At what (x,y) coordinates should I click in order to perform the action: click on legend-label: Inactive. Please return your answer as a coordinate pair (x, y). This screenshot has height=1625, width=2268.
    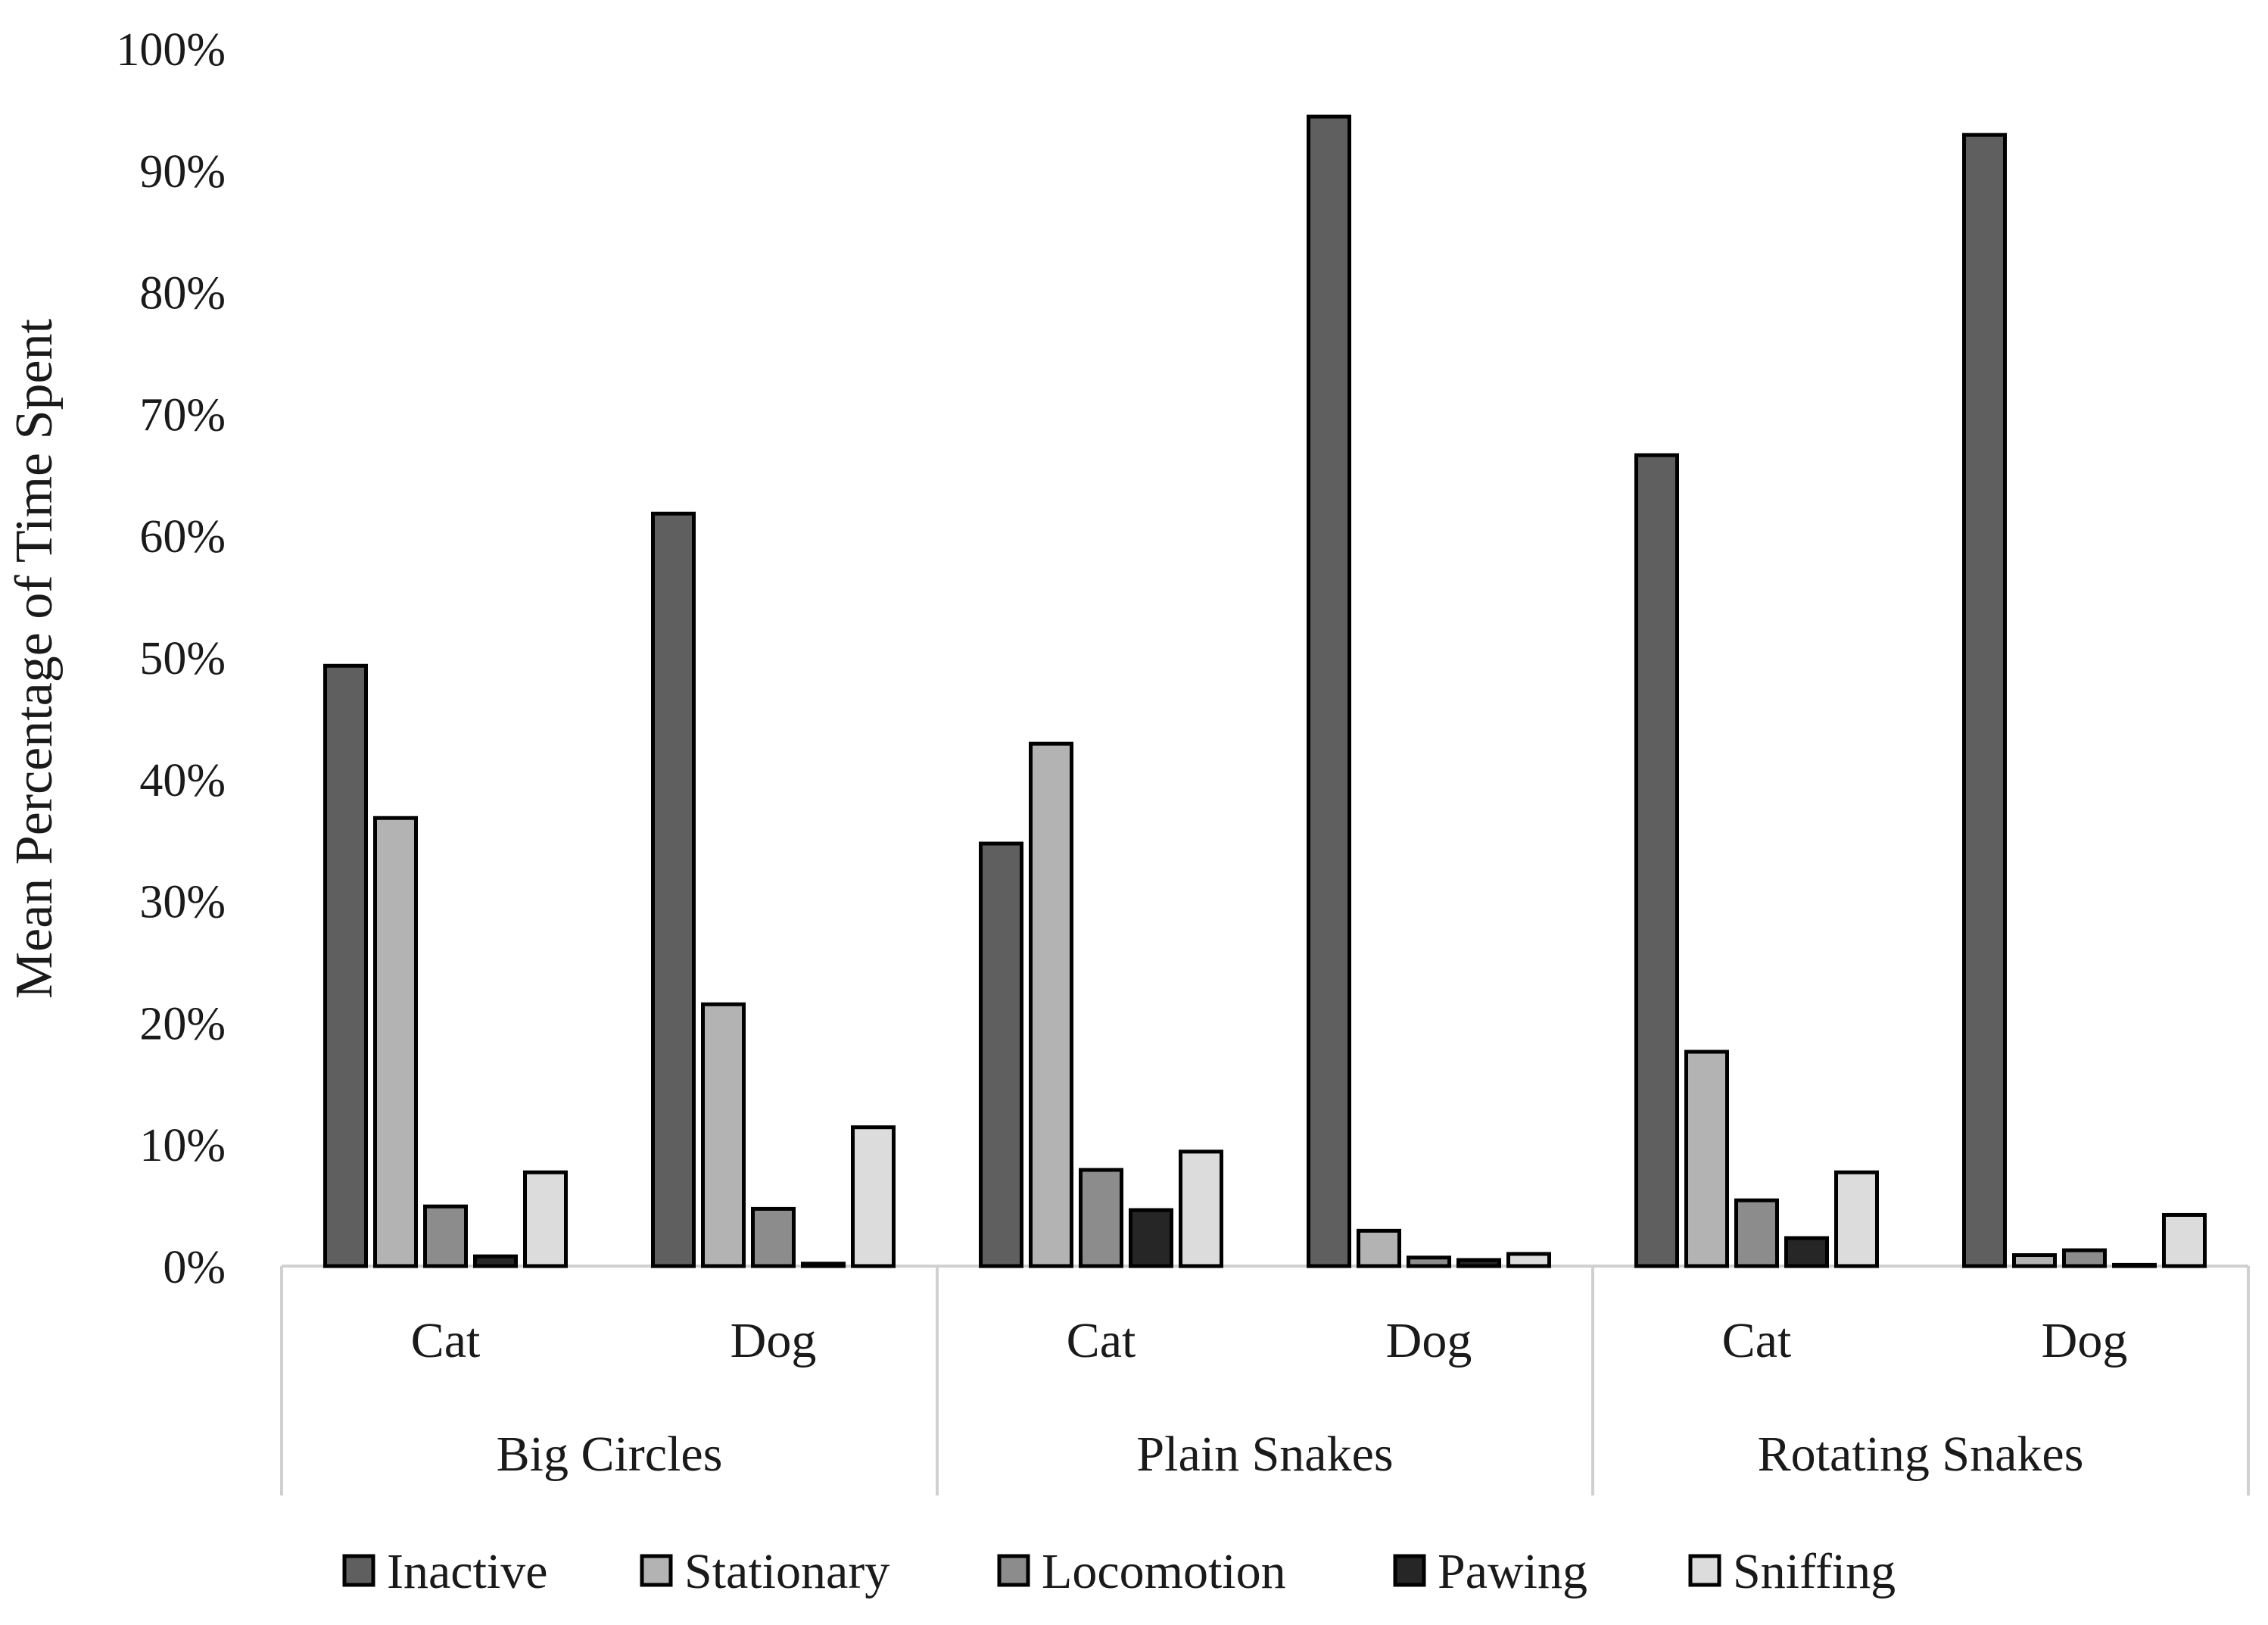
    Looking at the image, I should click on (467, 1571).